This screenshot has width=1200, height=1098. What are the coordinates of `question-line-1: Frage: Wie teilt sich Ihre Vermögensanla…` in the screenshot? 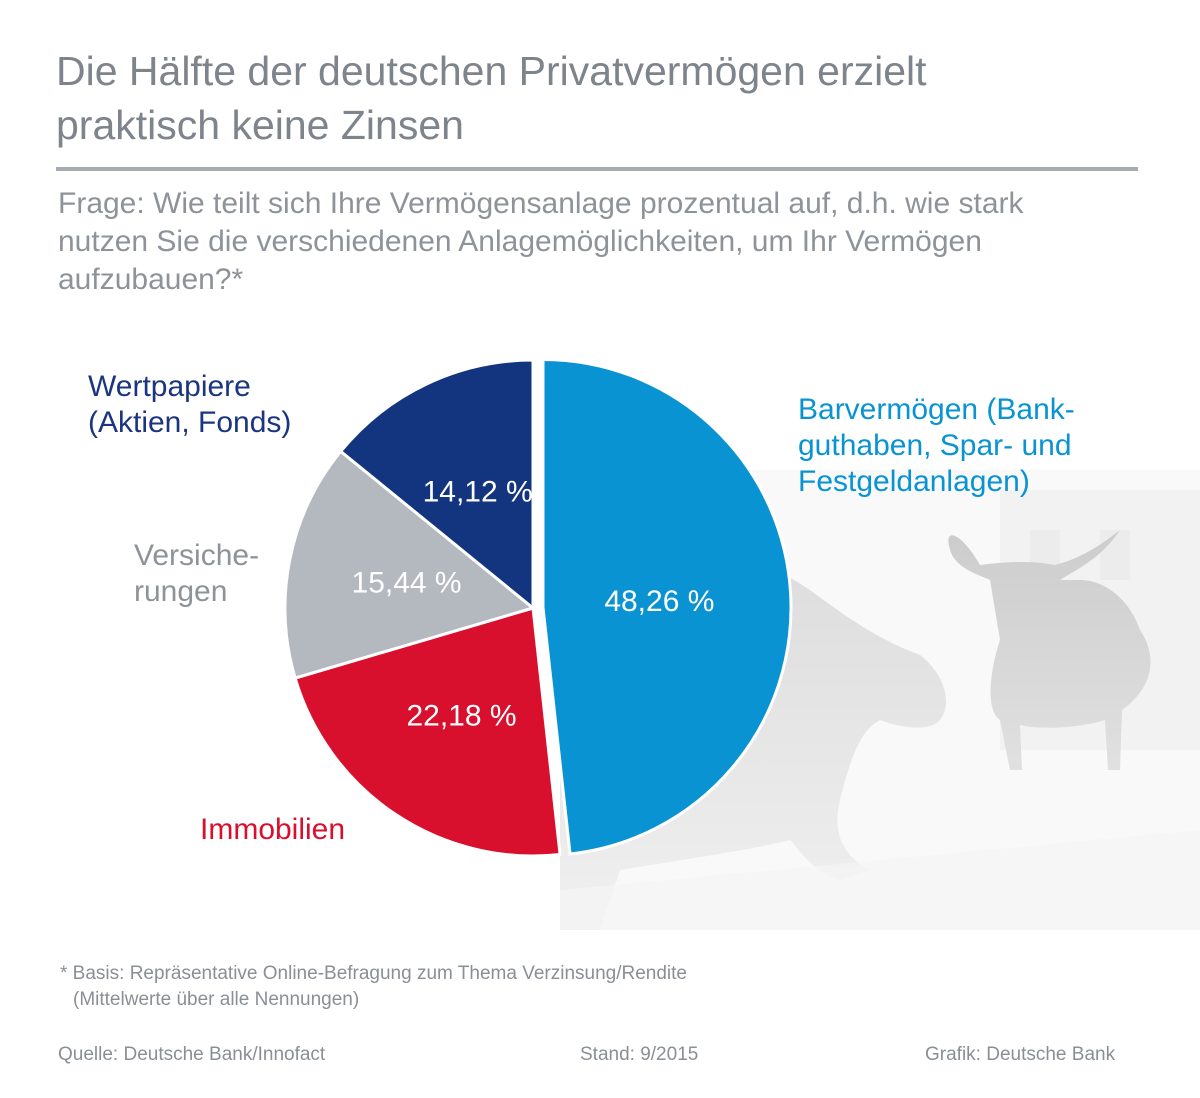 It's located at (541, 203).